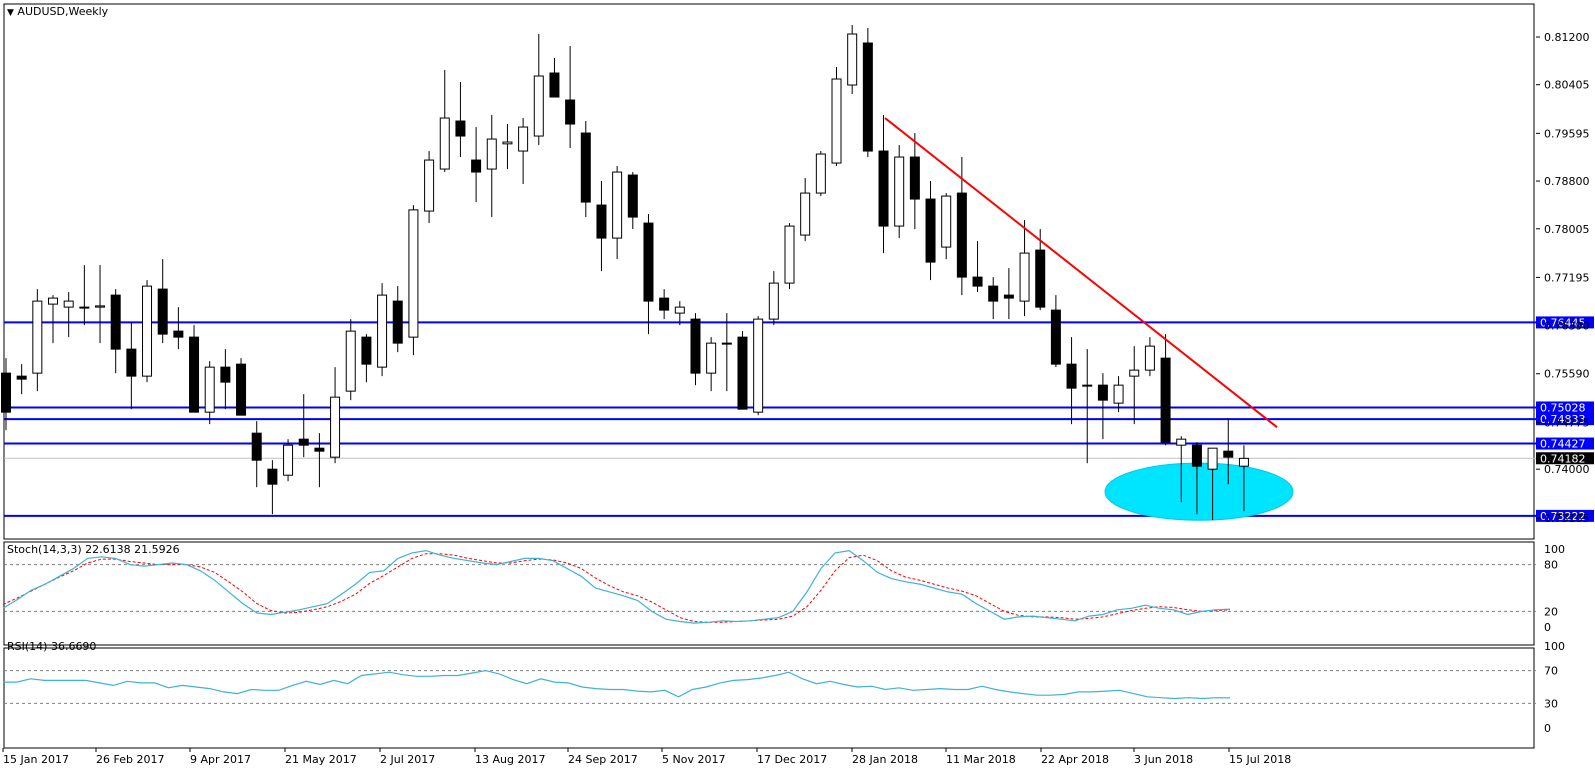 This screenshot has height=773, width=1595. What do you see at coordinates (1567, 229) in the screenshot?
I see `price-tick-label: 0.78005` at bounding box center [1567, 229].